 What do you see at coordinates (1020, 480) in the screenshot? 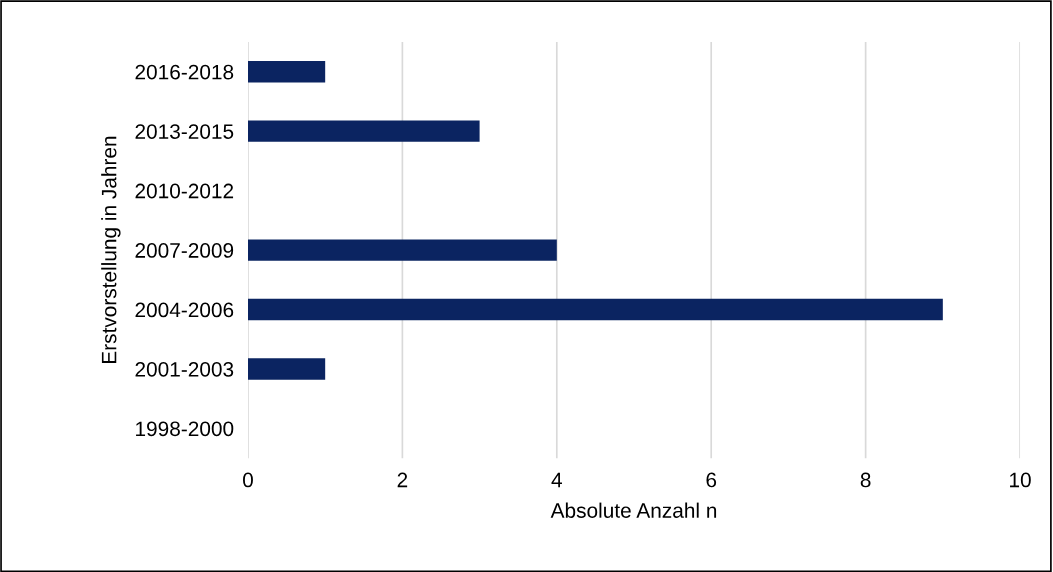
I see `x-tick-label: 10` at bounding box center [1020, 480].